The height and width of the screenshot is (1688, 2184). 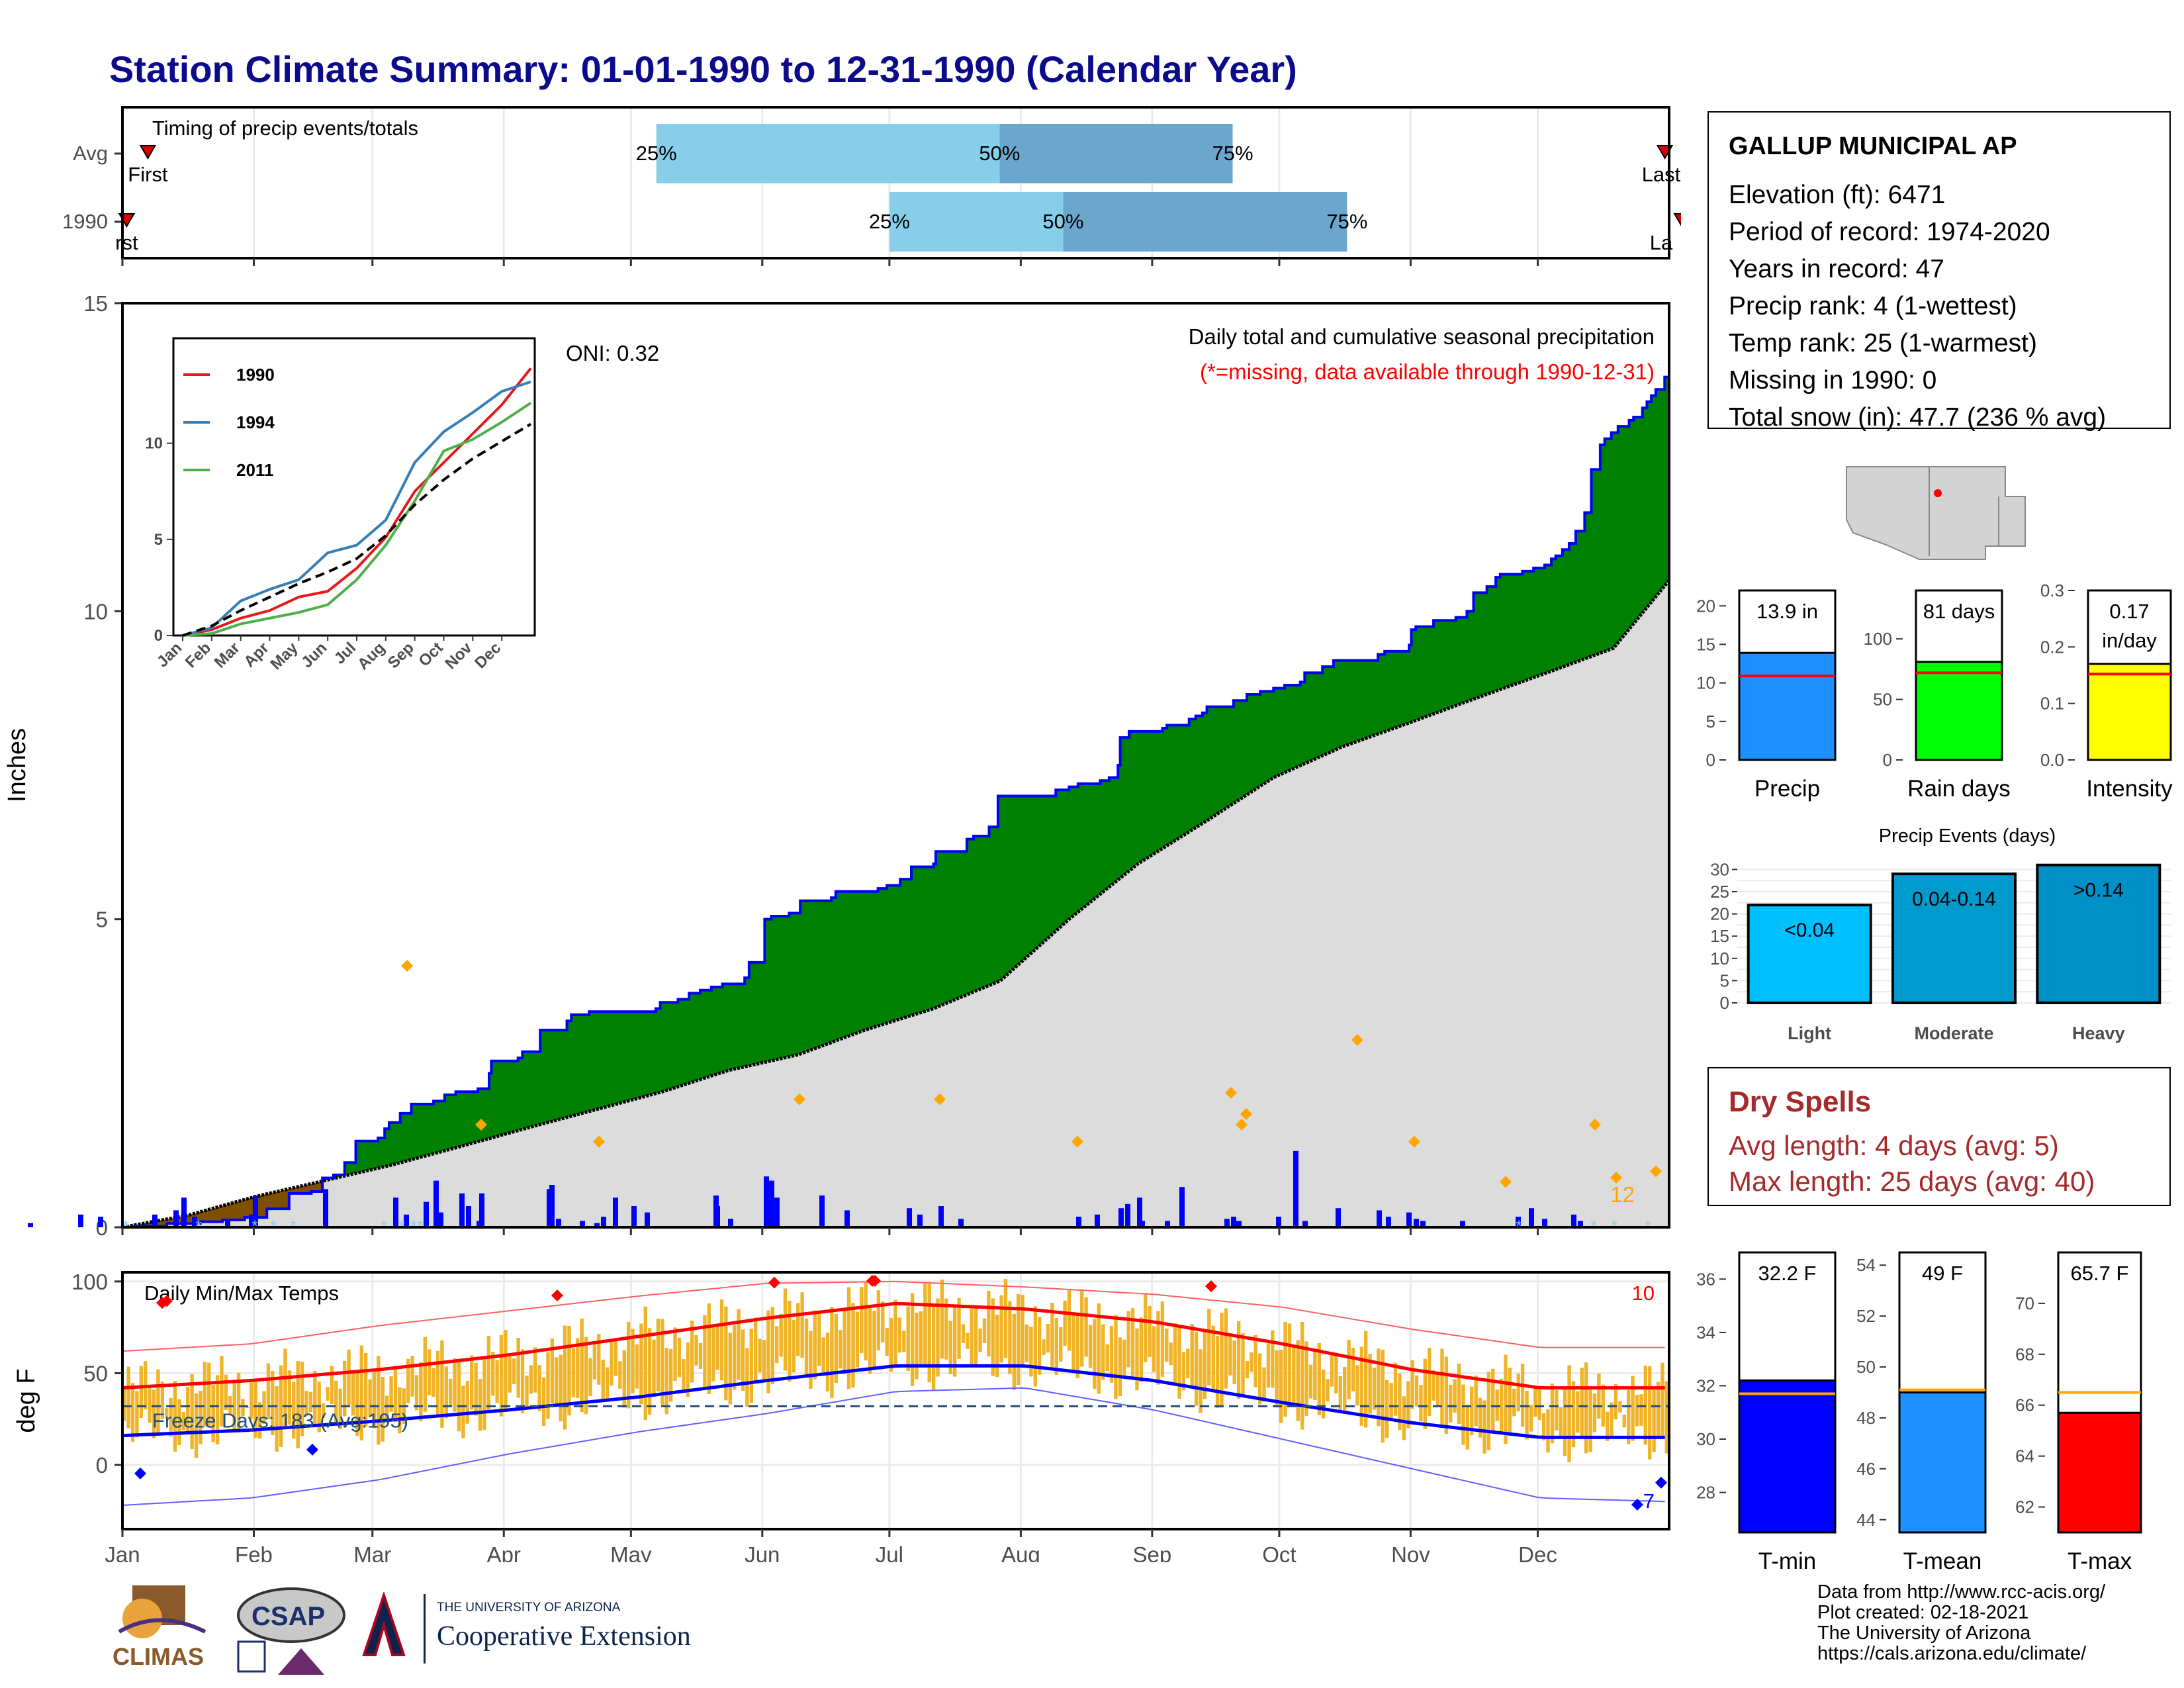 What do you see at coordinates (241, 1293) in the screenshot?
I see `temp-chart-title: Daily Min/Max Temps` at bounding box center [241, 1293].